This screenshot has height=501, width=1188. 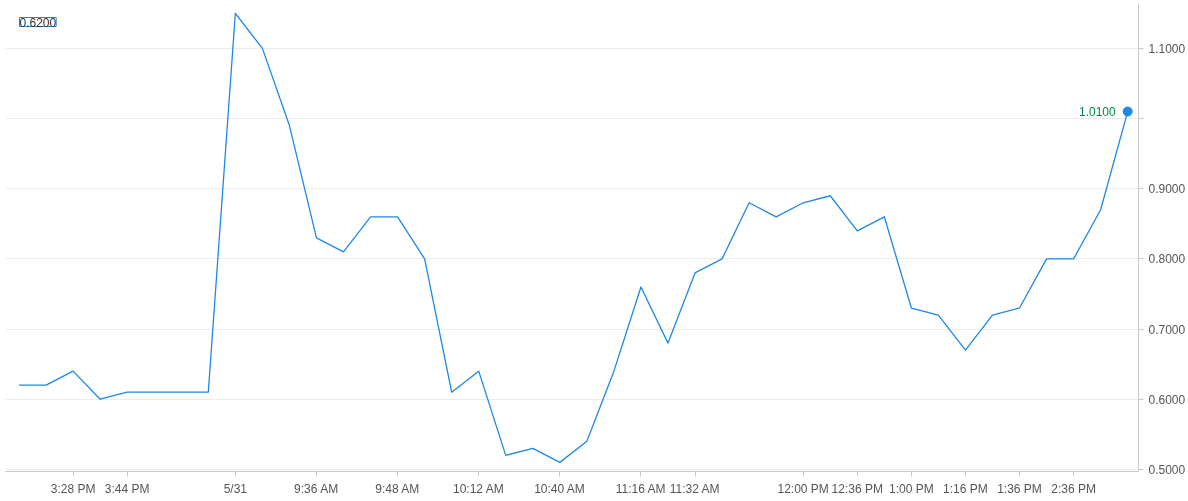 I want to click on x-tick-label: 12:36 PM, so click(x=857, y=488).